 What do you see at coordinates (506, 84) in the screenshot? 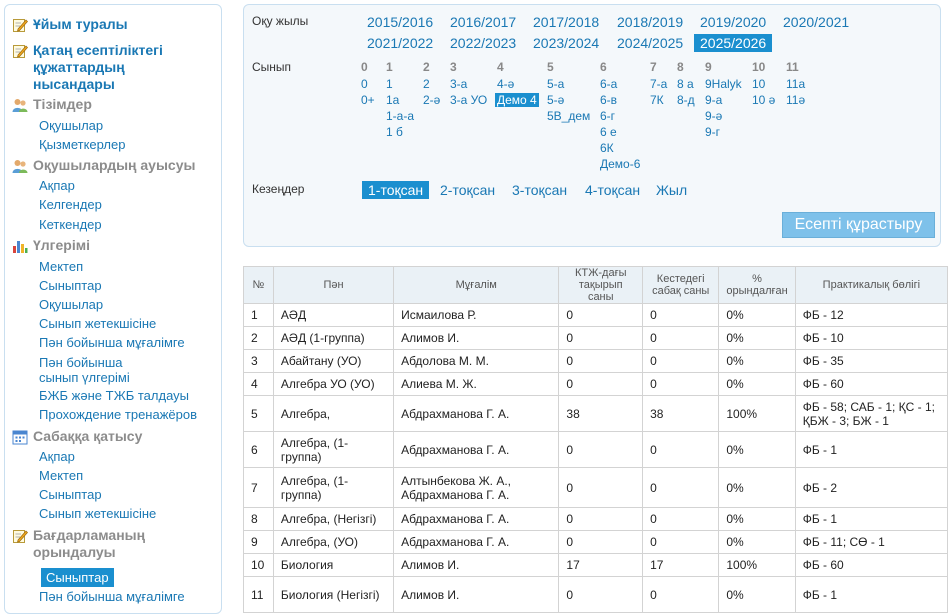
I see `class-option: 4-ә` at bounding box center [506, 84].